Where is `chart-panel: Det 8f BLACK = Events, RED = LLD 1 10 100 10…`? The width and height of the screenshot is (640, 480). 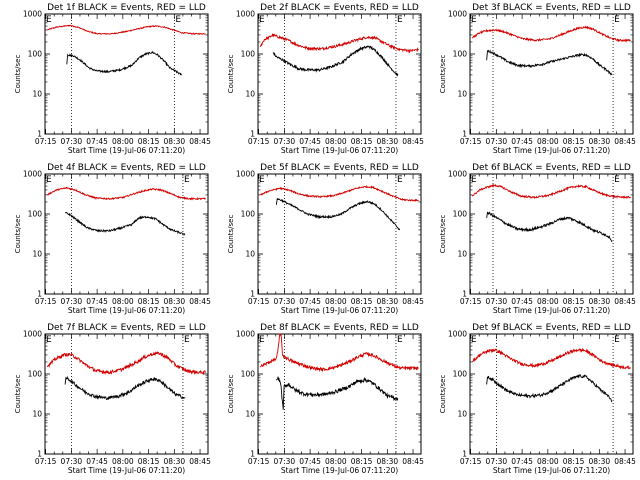
chart-panel: Det 8f BLACK = Events, RED = LLD 1 10 100 10… is located at coordinates (325, 399).